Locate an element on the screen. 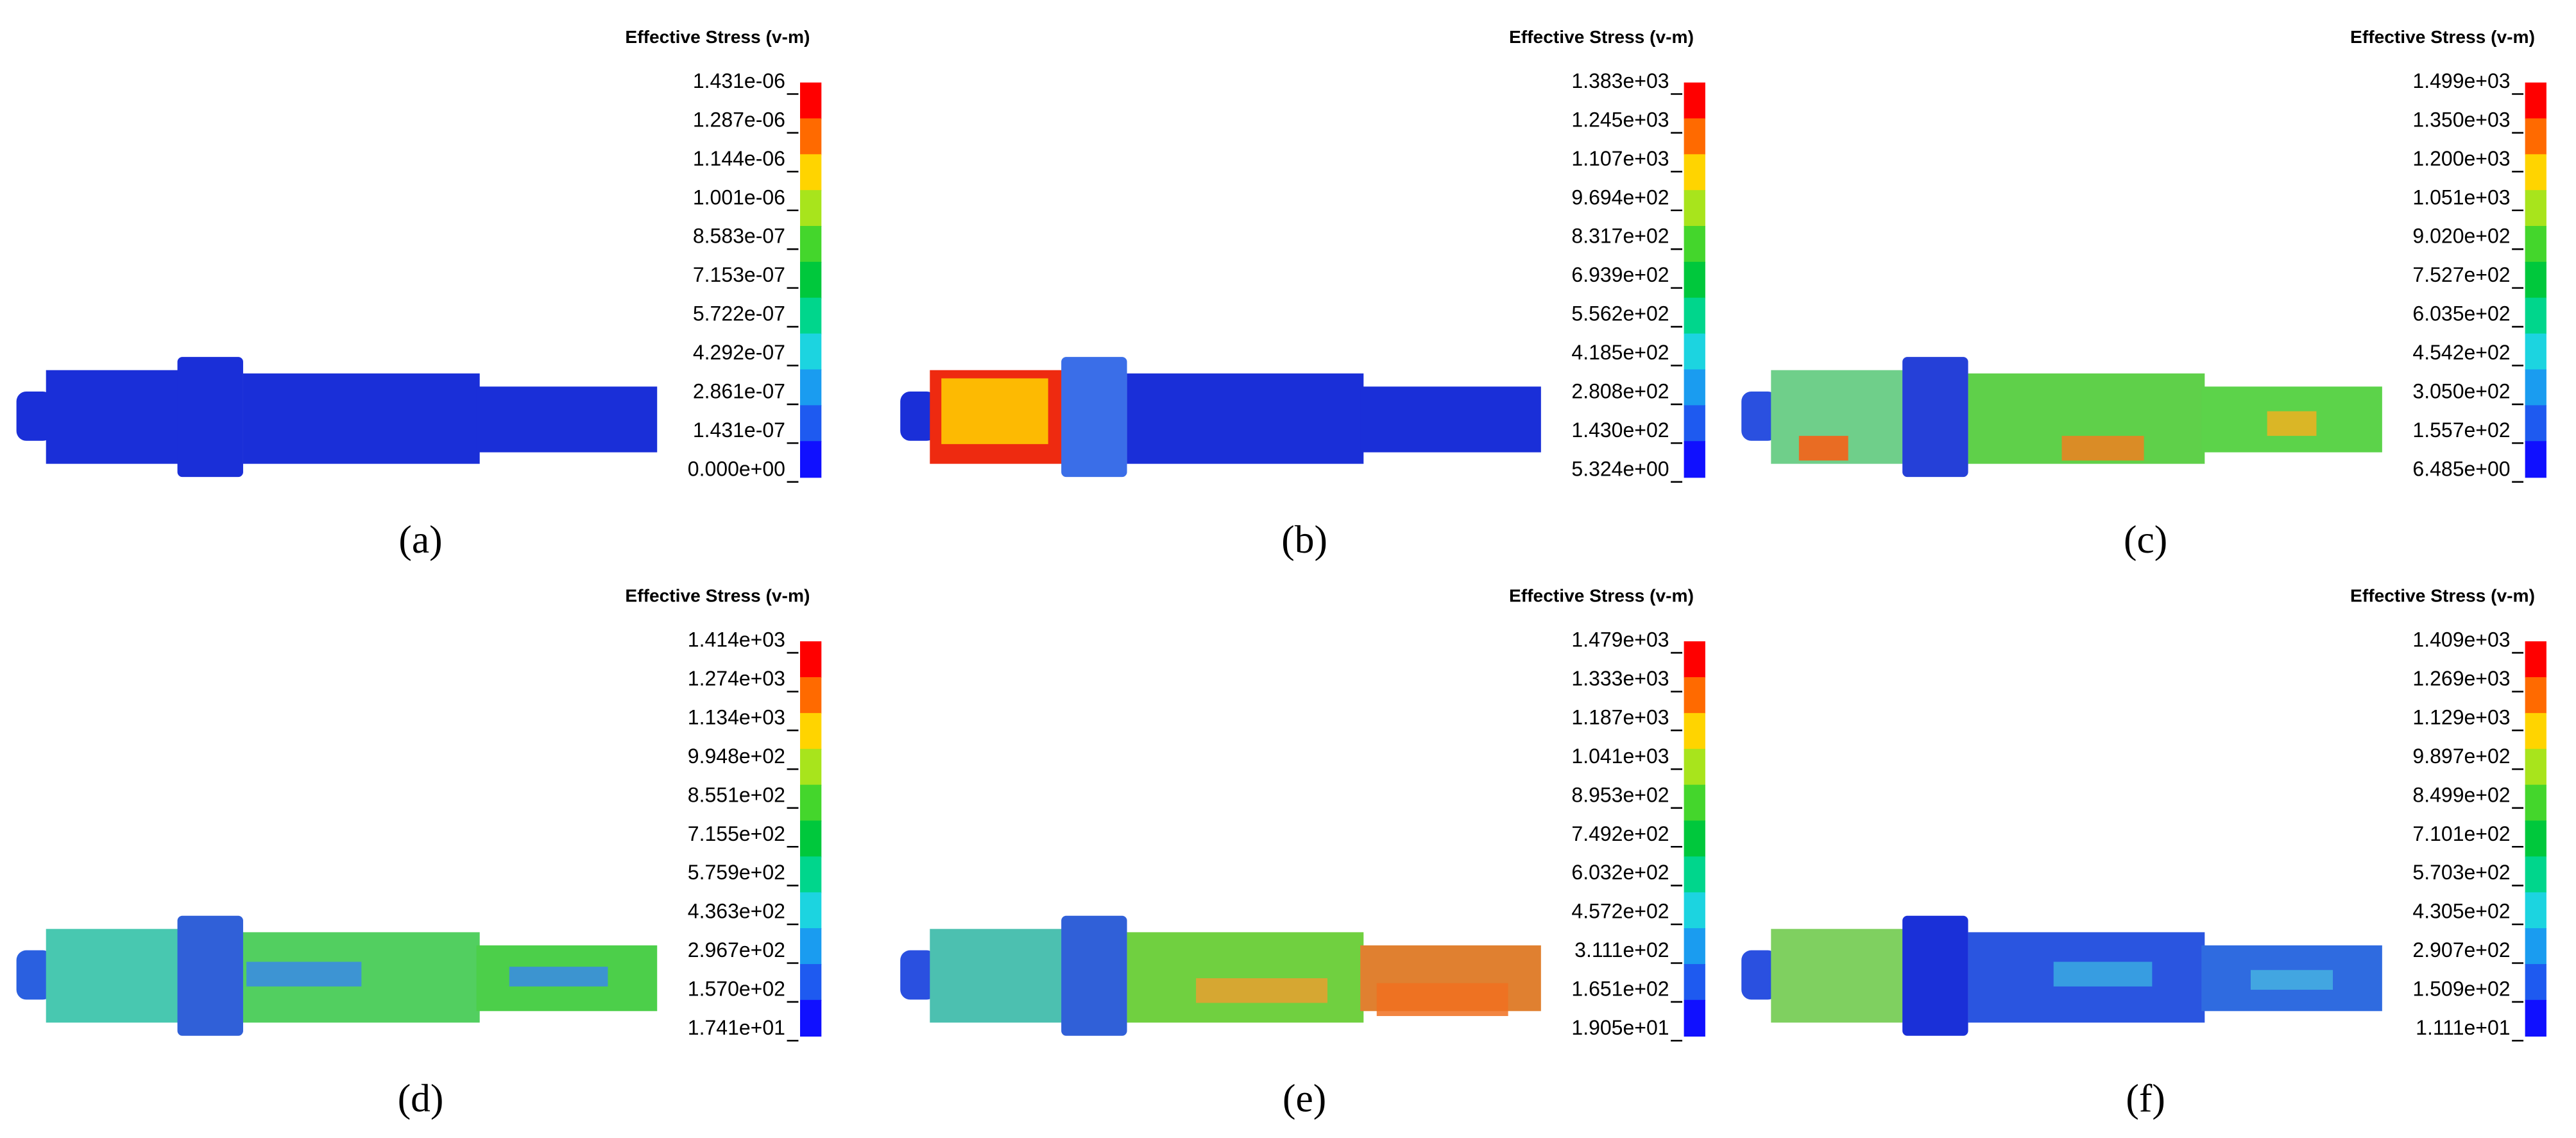  legend-tick-label: 9.948e+02 is located at coordinates (736, 756).